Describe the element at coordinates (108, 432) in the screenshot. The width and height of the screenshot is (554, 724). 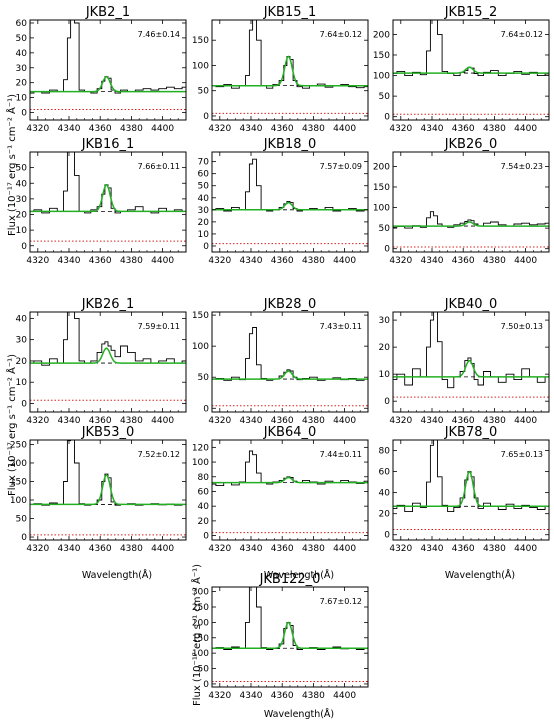
I see `panel-title: JKB53_0` at that location.